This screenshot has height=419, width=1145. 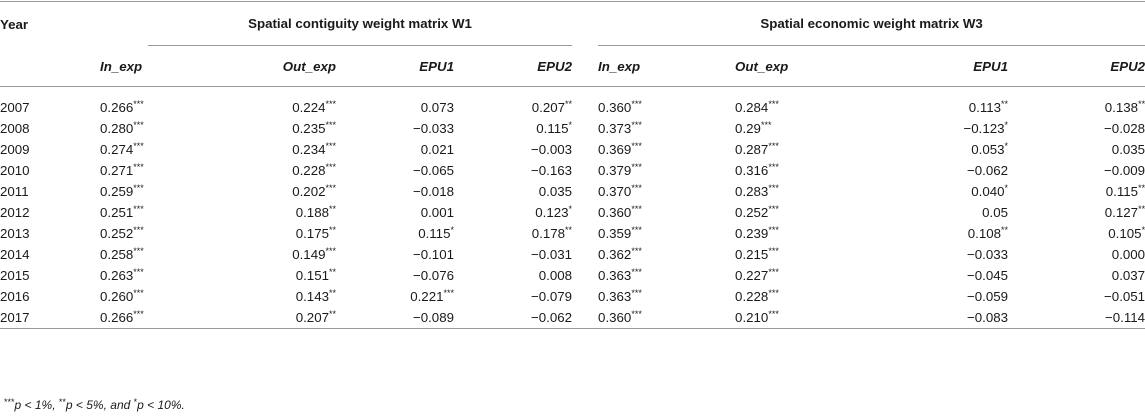 What do you see at coordinates (988, 191) in the screenshot?
I see `coefficient: 0.040` at bounding box center [988, 191].